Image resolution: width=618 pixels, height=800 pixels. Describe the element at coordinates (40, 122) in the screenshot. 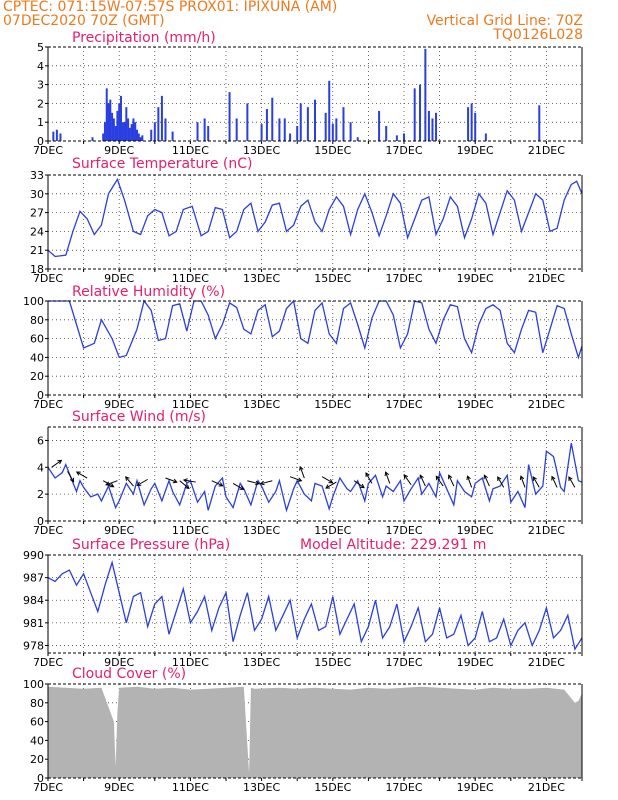

I see `y-tick-label: 1` at that location.